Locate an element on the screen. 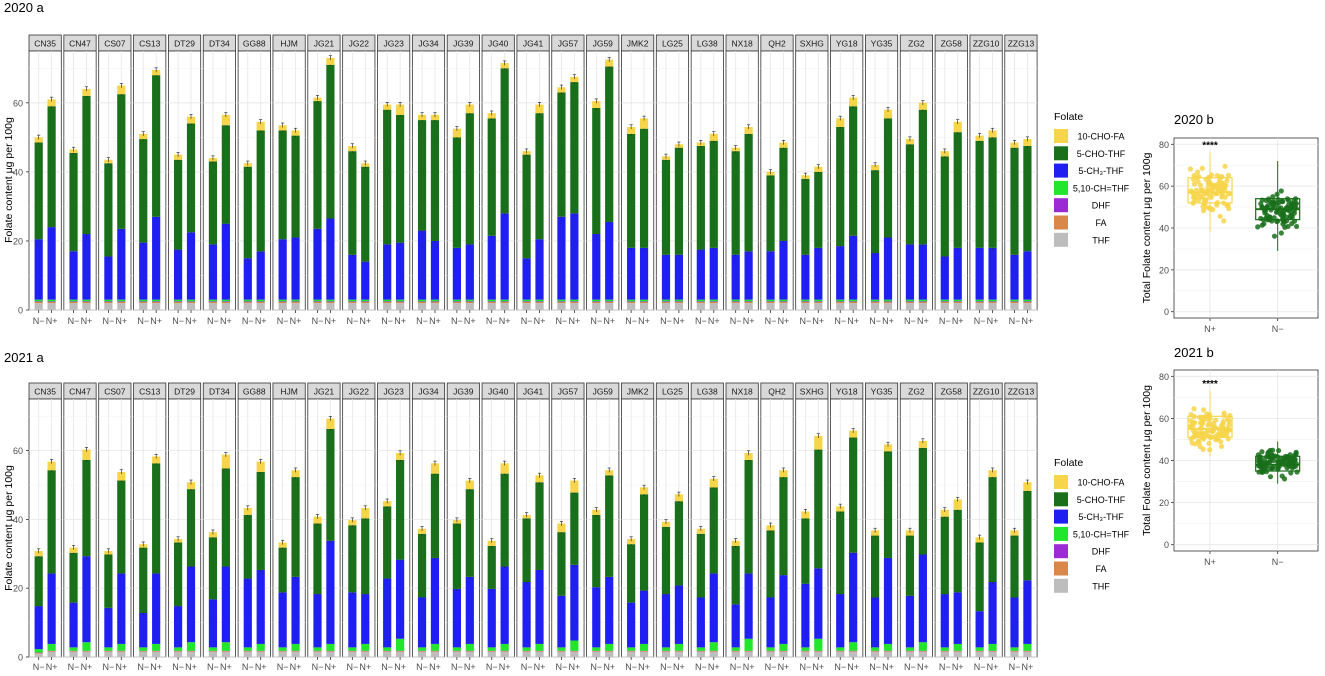  facet-label: ZZG10 is located at coordinates (986, 392).